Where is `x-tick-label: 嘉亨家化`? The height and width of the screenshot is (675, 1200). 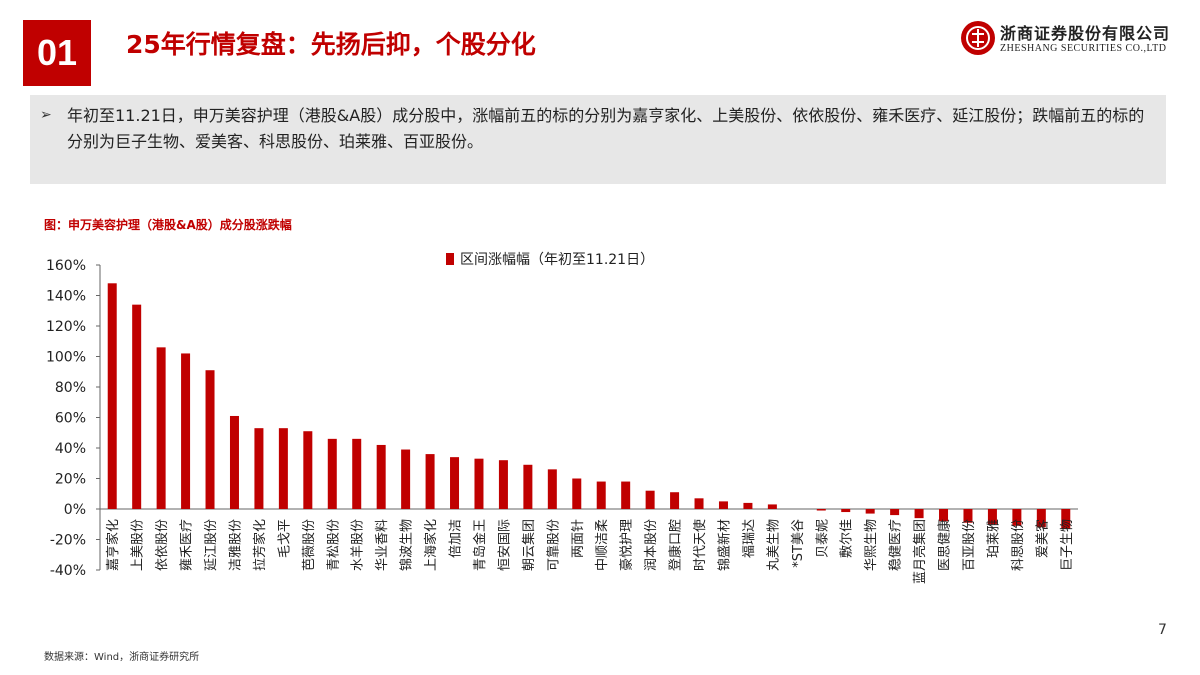
x-tick-label: 嘉亨家化 is located at coordinates (113, 545).